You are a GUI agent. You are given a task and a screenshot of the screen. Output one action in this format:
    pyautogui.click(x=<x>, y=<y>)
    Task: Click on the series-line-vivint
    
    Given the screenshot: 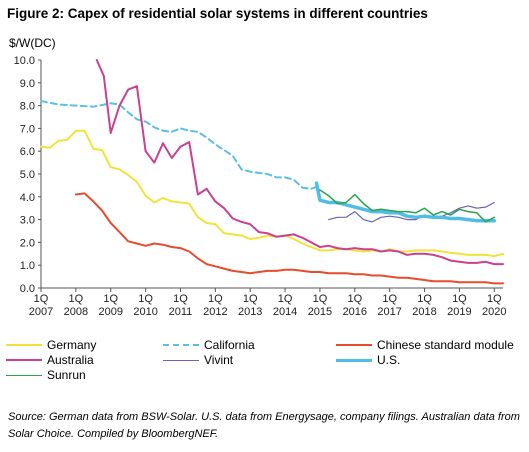 What is the action you would take?
    pyautogui.click(x=411, y=212)
    